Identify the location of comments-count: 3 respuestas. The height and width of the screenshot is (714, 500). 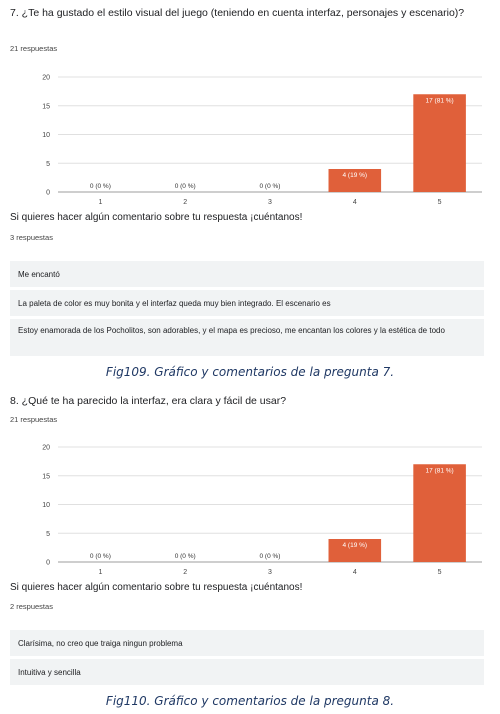
(31, 237).